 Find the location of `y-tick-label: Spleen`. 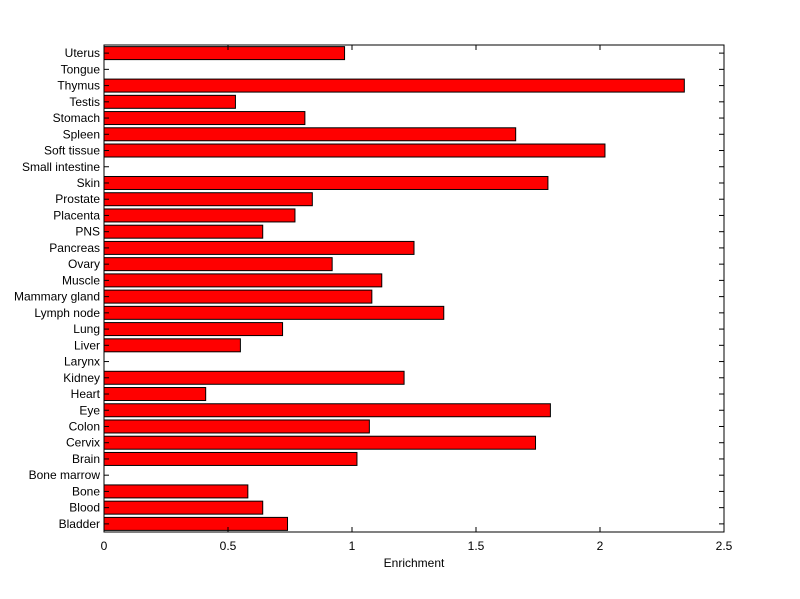

y-tick-label: Spleen is located at coordinates (81, 134).